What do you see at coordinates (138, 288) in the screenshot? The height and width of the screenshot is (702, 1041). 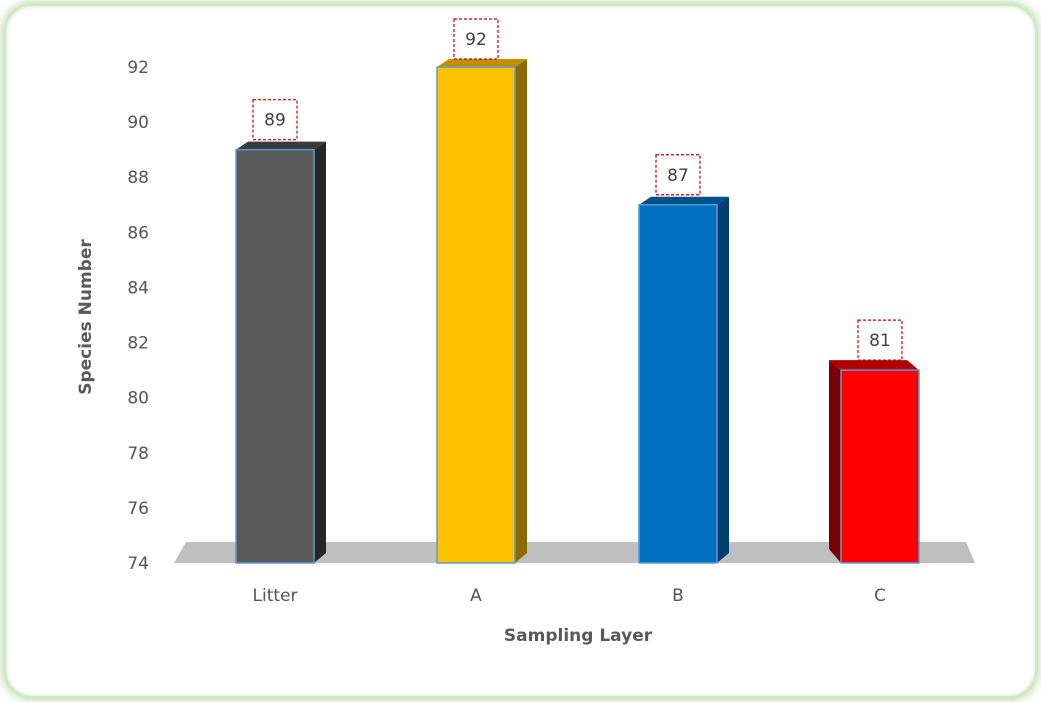 I see `y-tick-label: 84` at bounding box center [138, 288].